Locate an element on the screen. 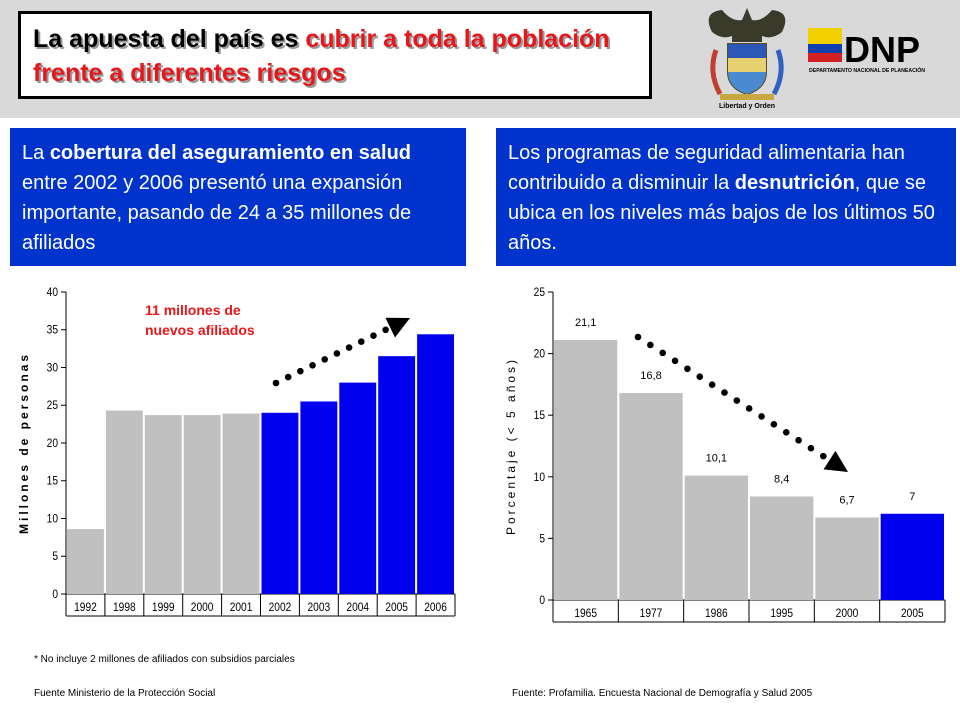 The height and width of the screenshot is (720, 960). data-label: 21,1 is located at coordinates (585, 323).